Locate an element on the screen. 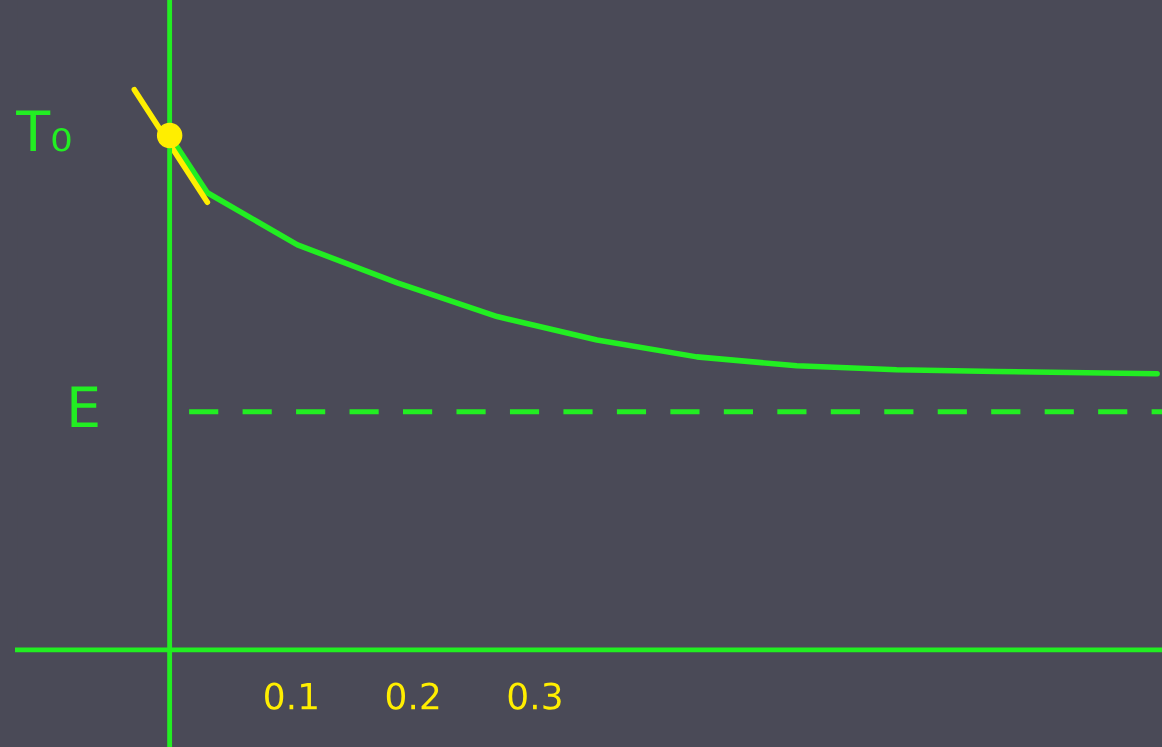 Image resolution: width=1162 pixels, height=747 pixels. x-tick-label: 0.3 is located at coordinates (534, 696).